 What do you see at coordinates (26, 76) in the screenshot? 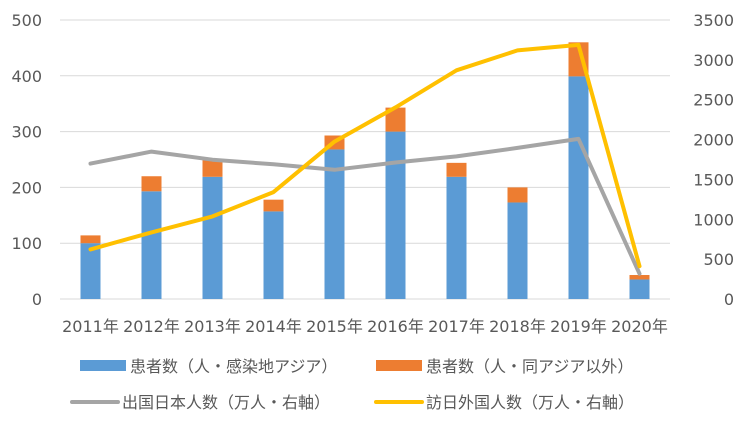
I see `left-tick-label: 400` at bounding box center [26, 76].